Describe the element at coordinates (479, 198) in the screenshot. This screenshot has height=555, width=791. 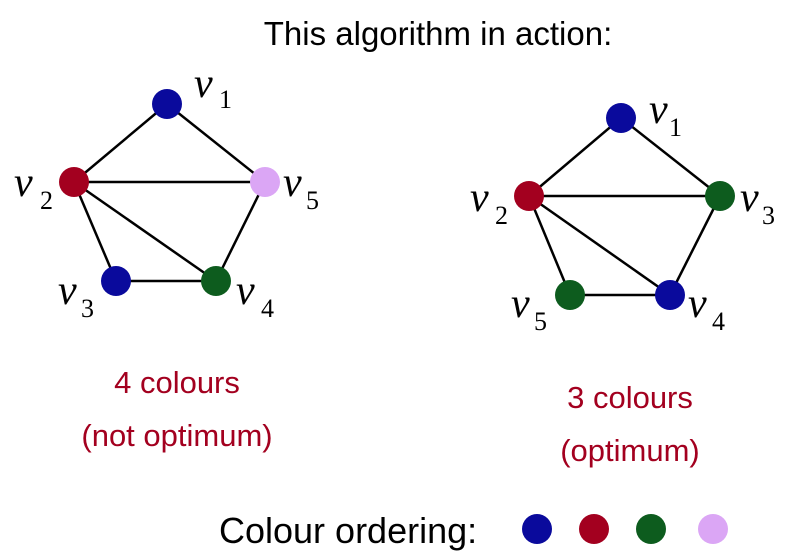
I see `vertex-label-right-v2: v` at that location.